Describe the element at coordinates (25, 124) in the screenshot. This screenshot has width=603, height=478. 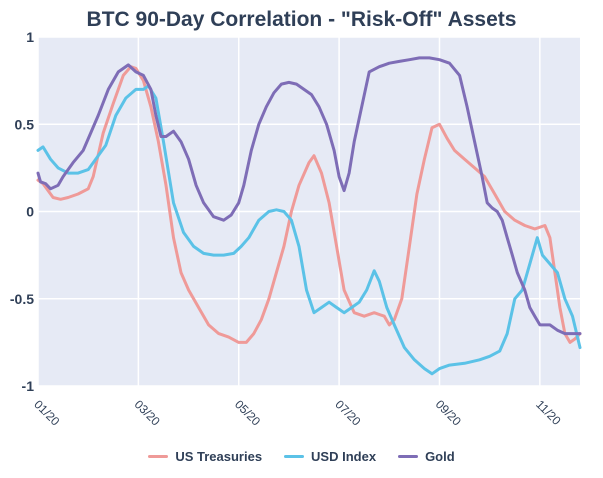
I see `y-tick-label: 0.5` at that location.